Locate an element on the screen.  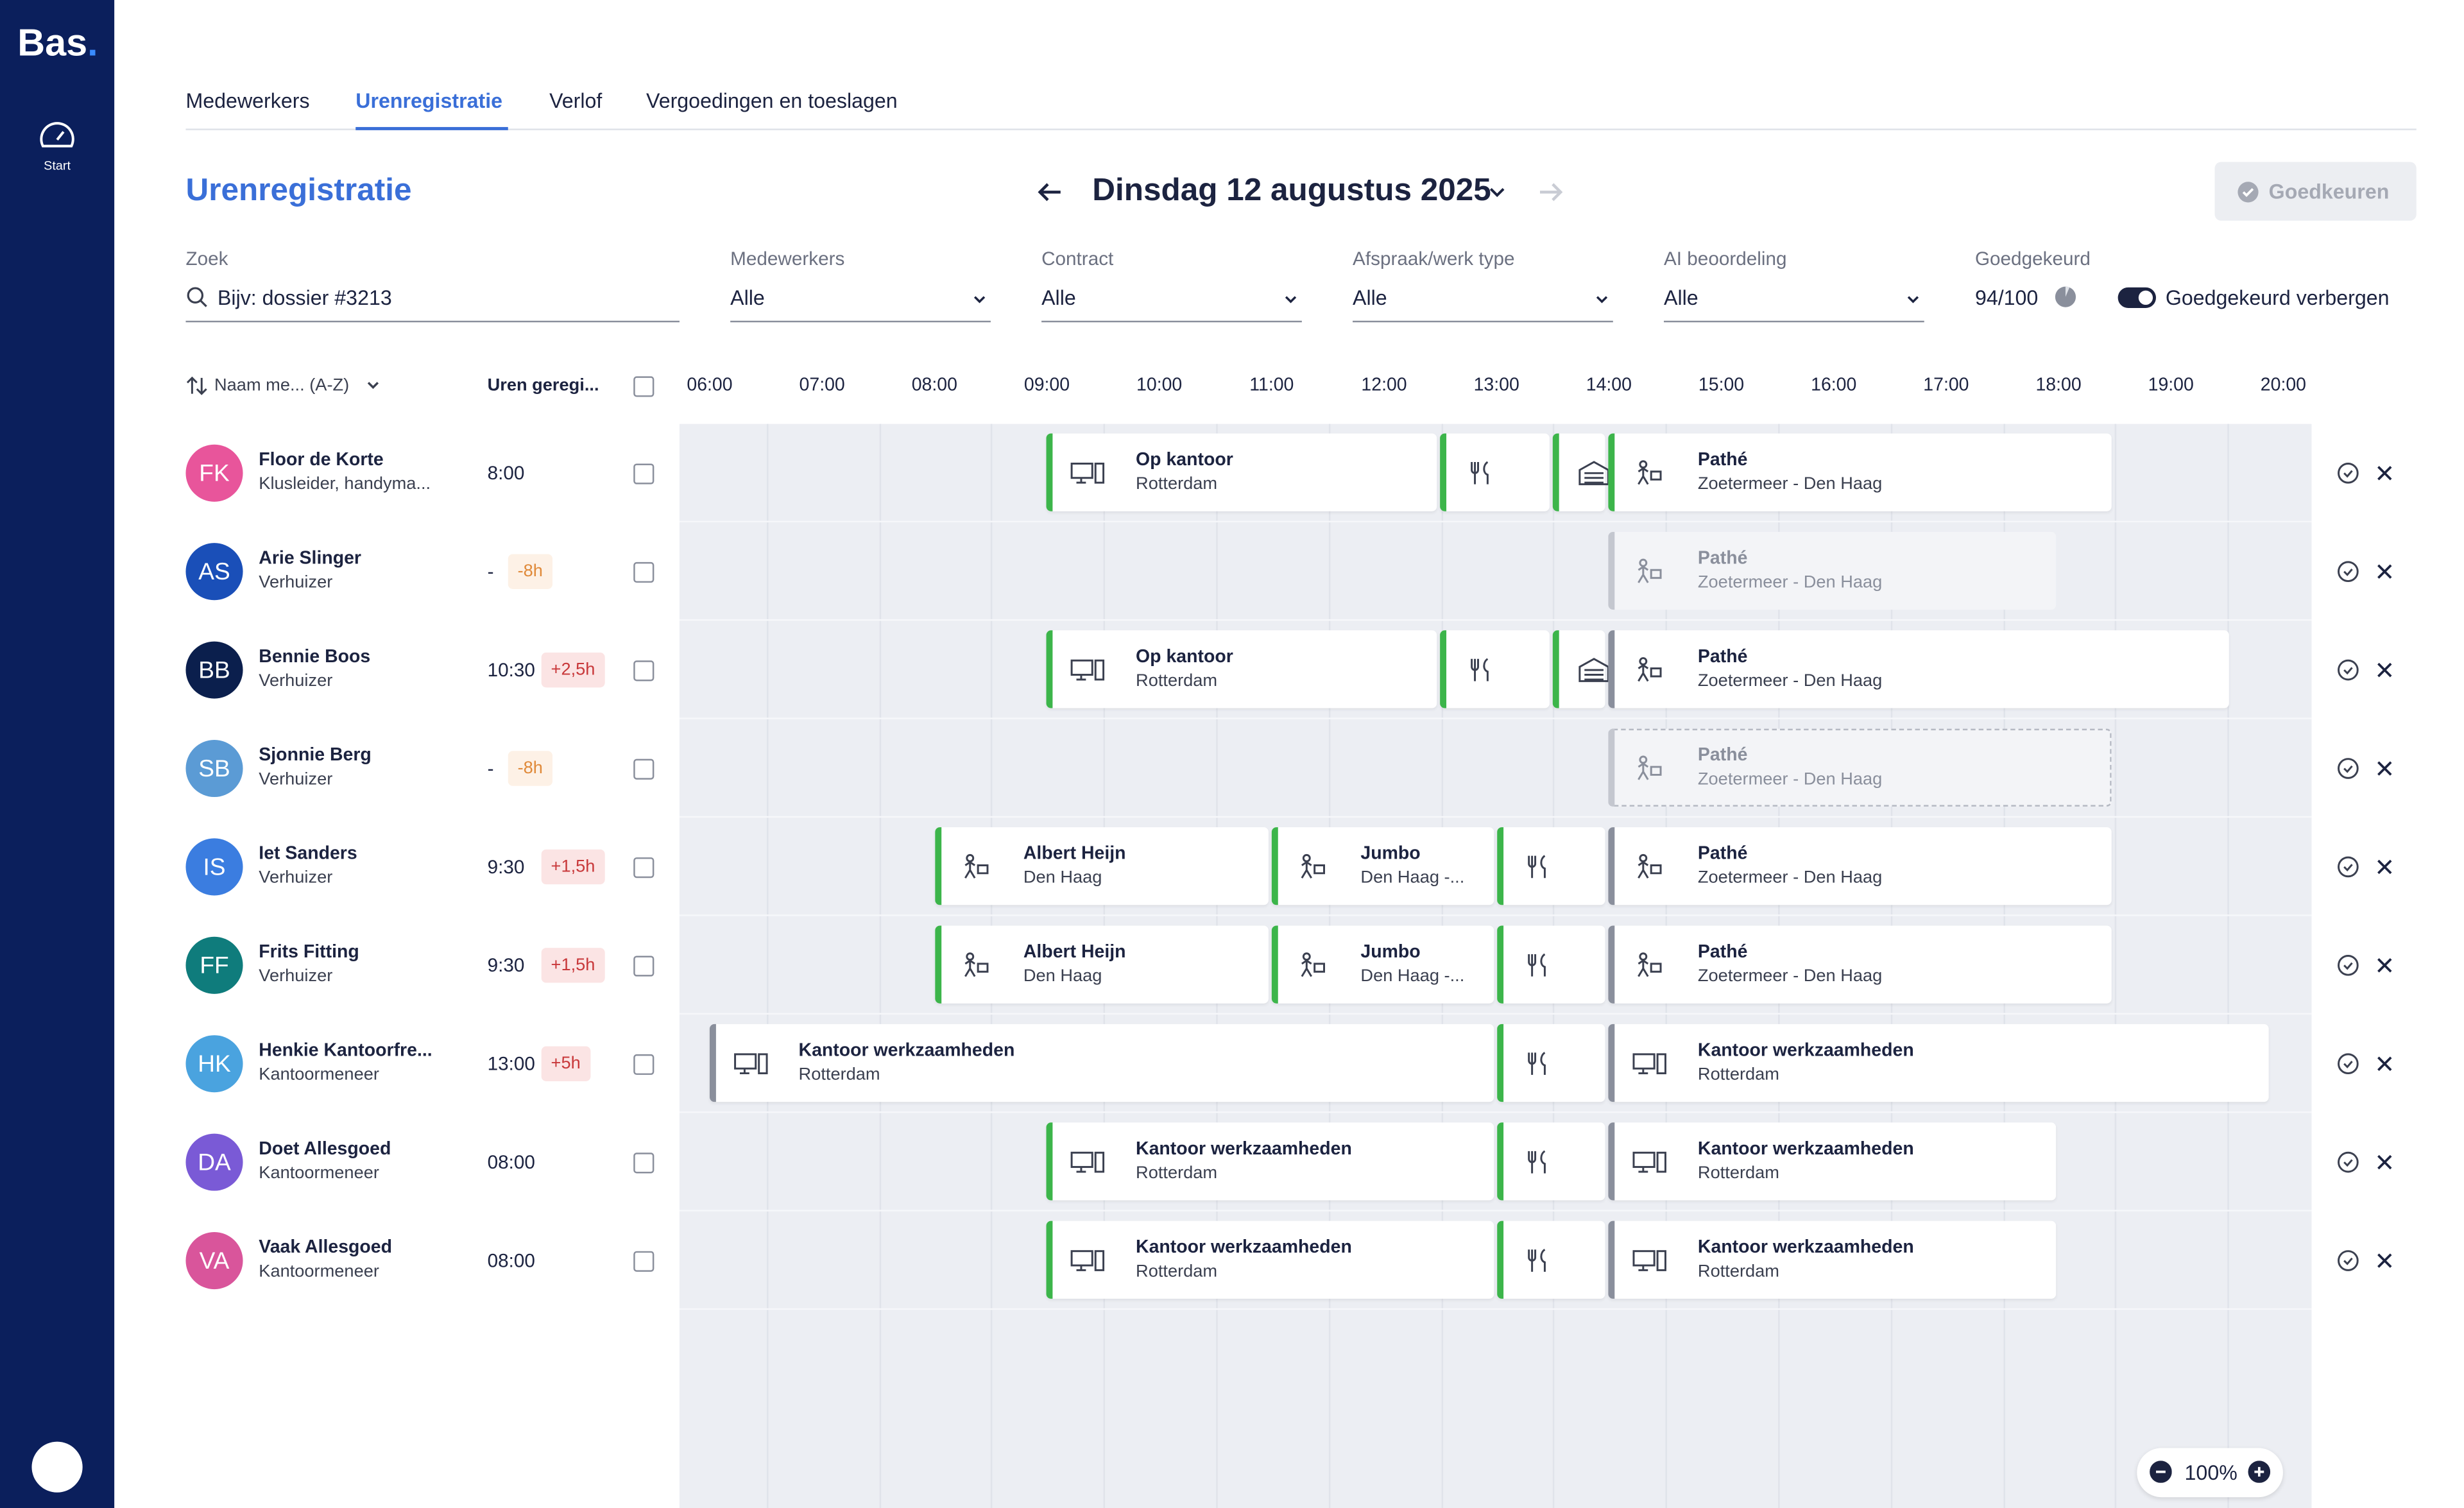
tab: Verlof is located at coordinates (576, 101).